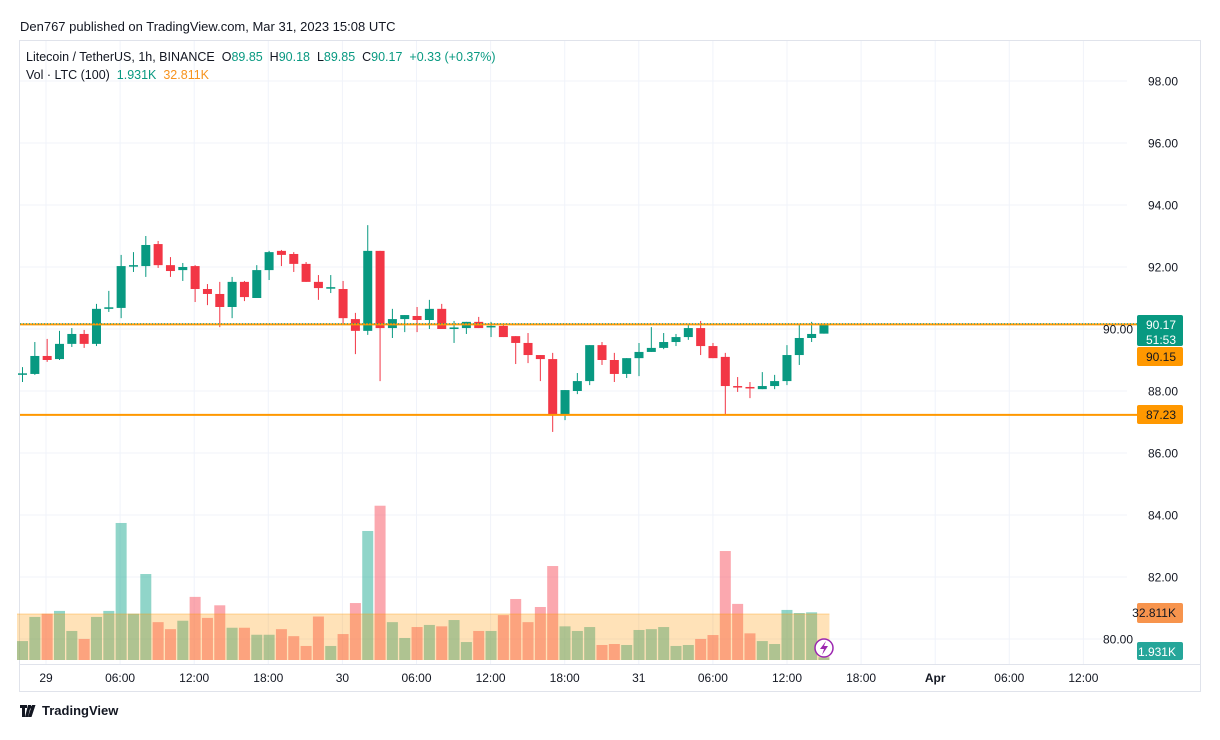 This screenshot has height=740, width=1220. Describe the element at coordinates (1118, 330) in the screenshot. I see `price-tick-label: 90.00` at that location.